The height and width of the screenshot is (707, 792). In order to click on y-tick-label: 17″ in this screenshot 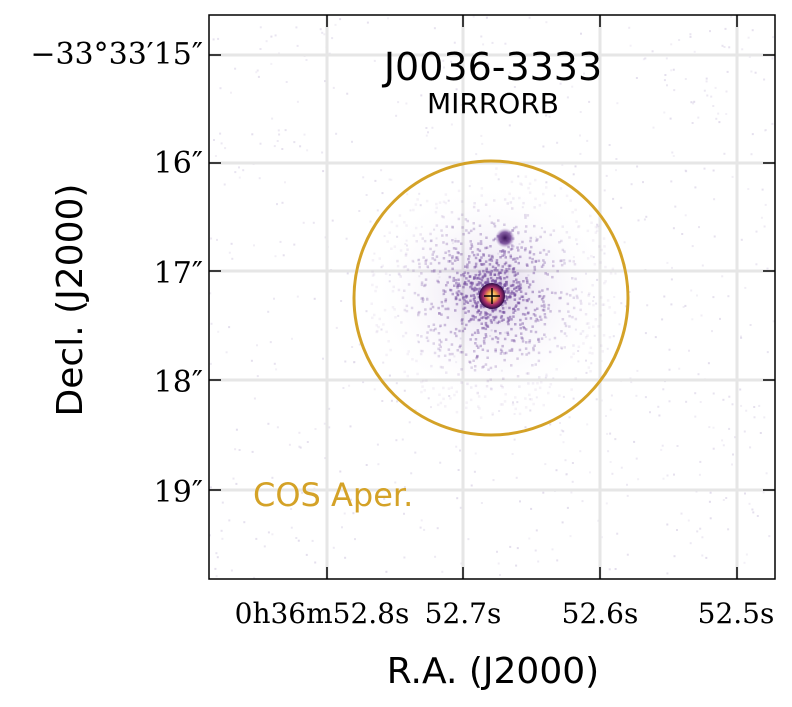, I will do `click(178, 273)`.